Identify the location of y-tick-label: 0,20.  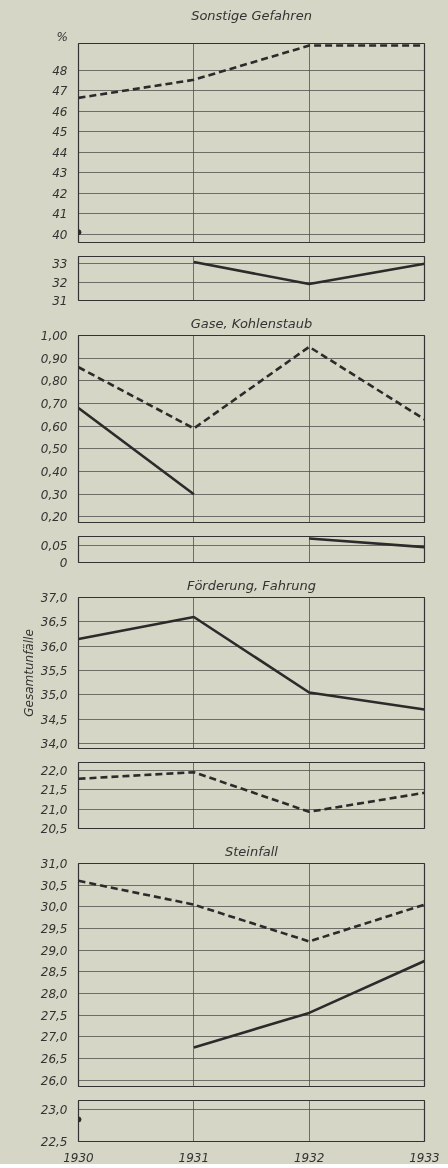
(54, 517).